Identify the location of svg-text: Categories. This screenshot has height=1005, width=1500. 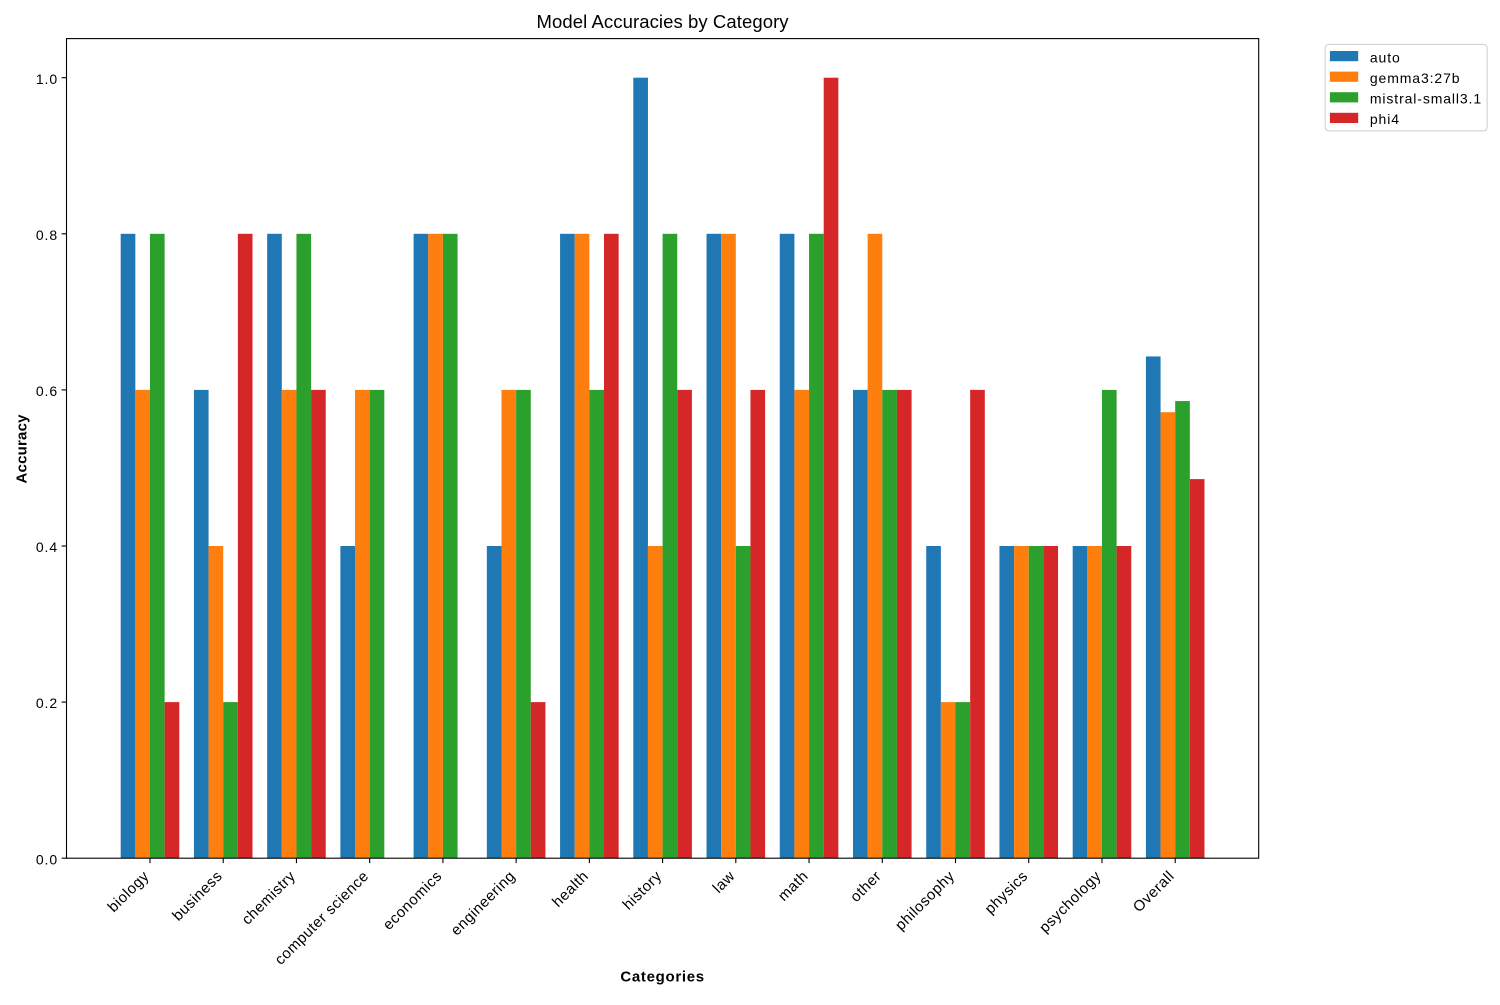
(662, 977).